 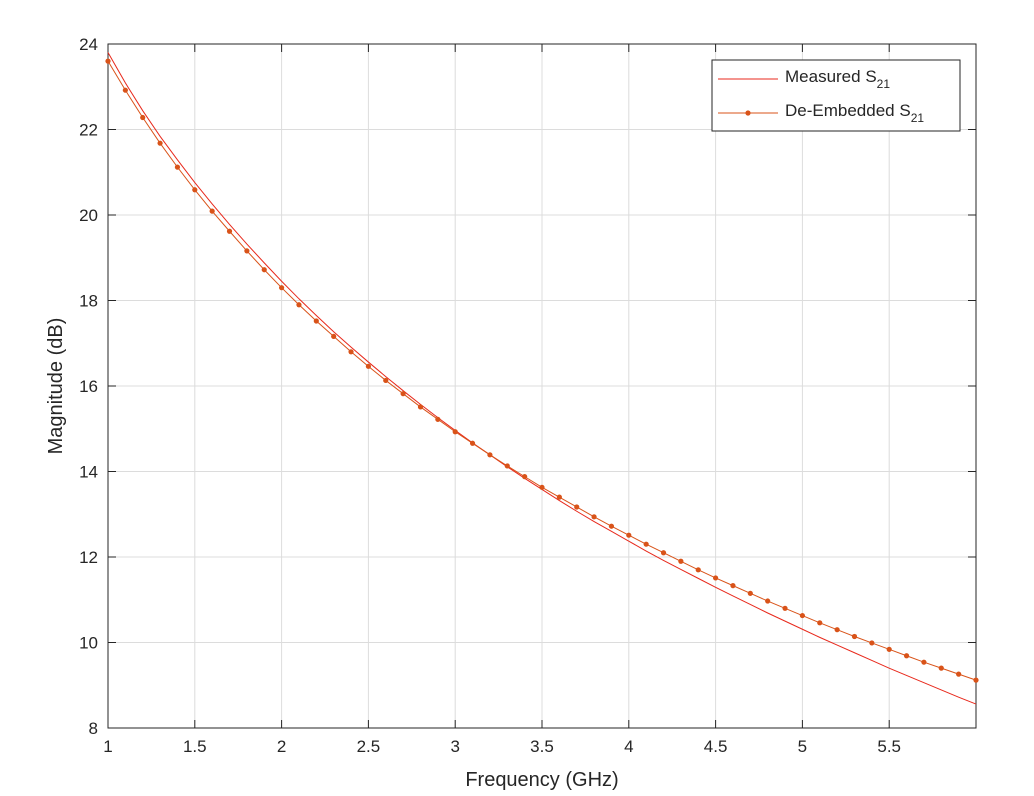 What do you see at coordinates (88, 301) in the screenshot?
I see `y-tick-label: 18` at bounding box center [88, 301].